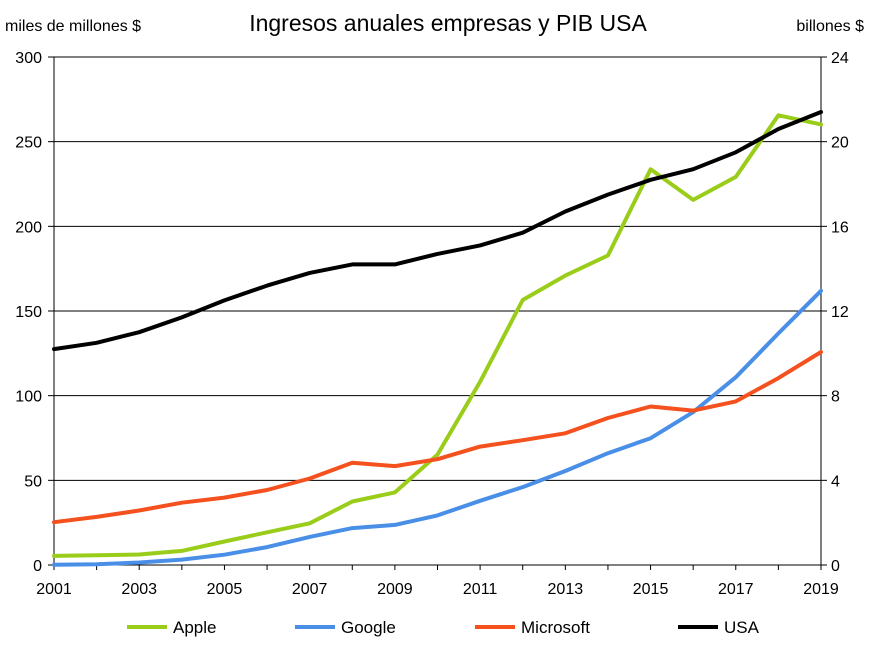 The height and width of the screenshot is (649, 880). I want to click on y-left-axis-label: miles de millones $, so click(73, 26).